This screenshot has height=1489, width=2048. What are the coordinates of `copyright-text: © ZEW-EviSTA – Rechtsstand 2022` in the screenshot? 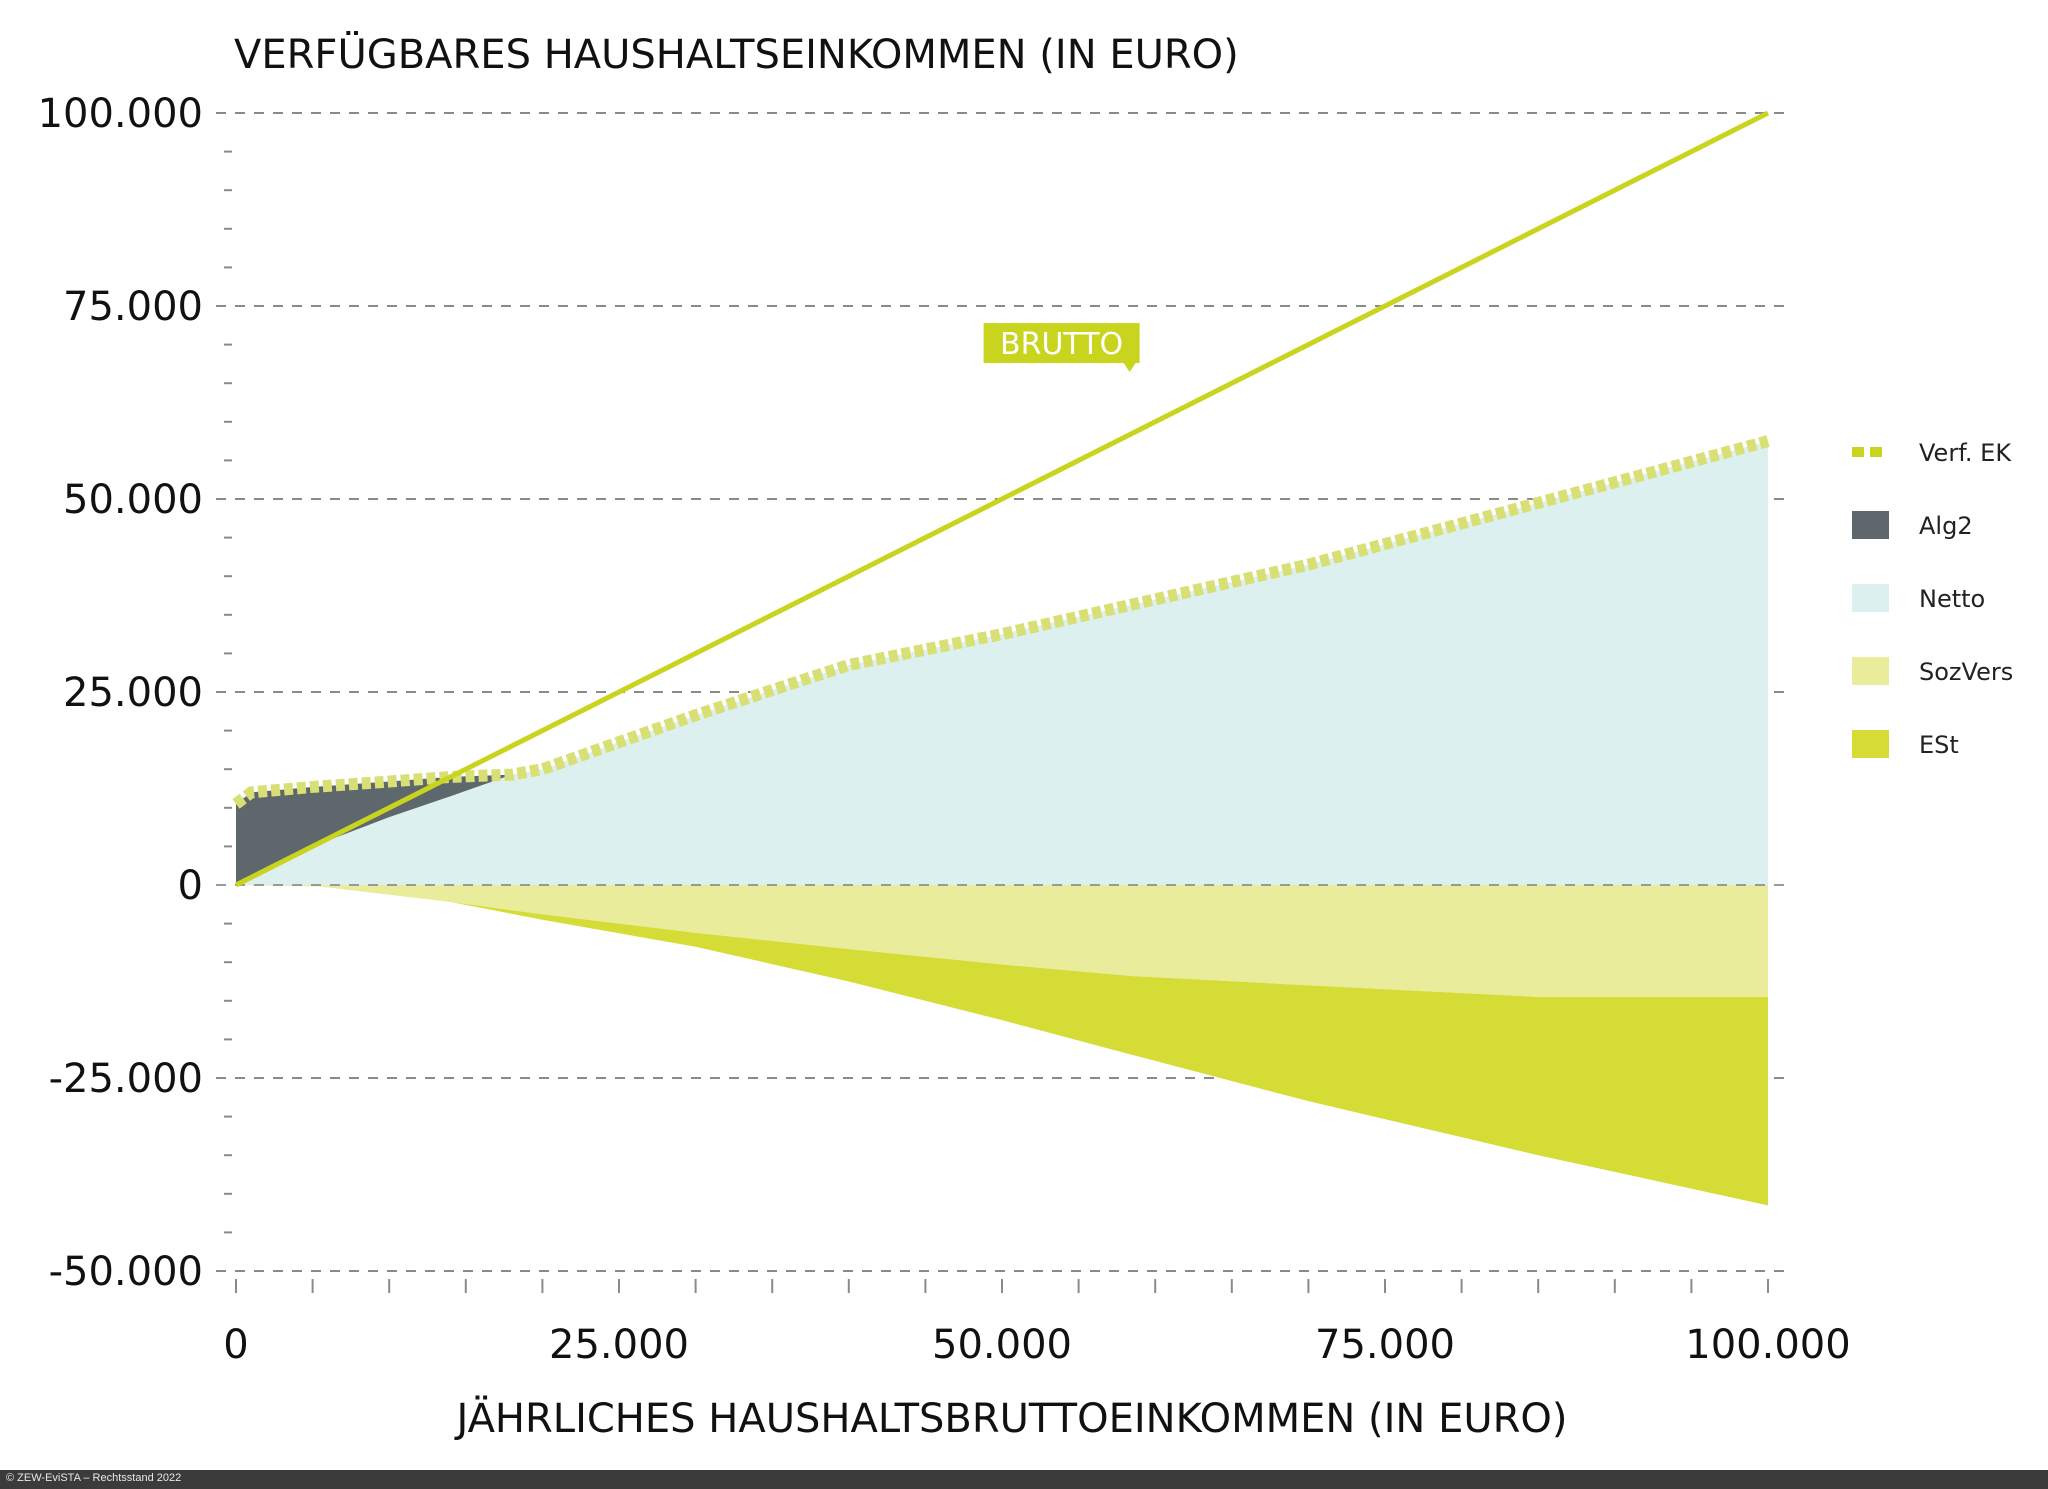 It's located at (94, 1478).